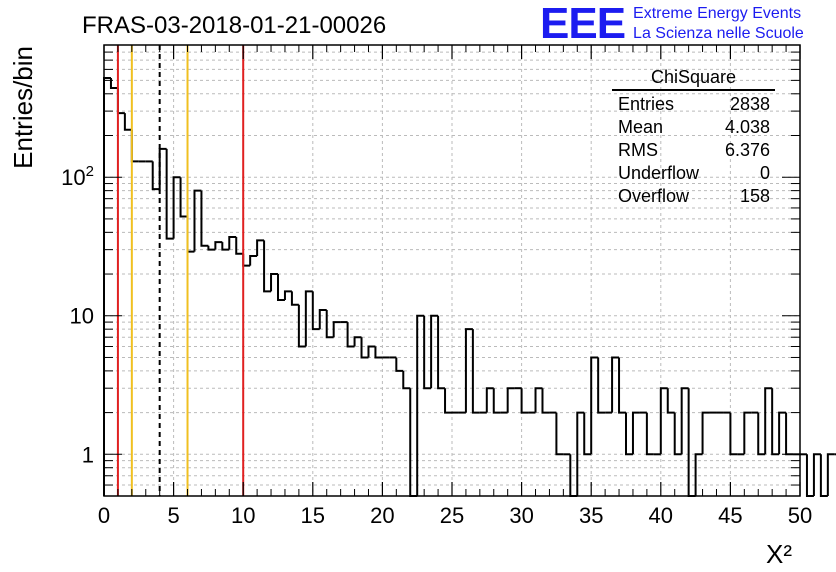 The image size is (836, 572). I want to click on y-axis-label: Entries/bin, so click(23, 107).